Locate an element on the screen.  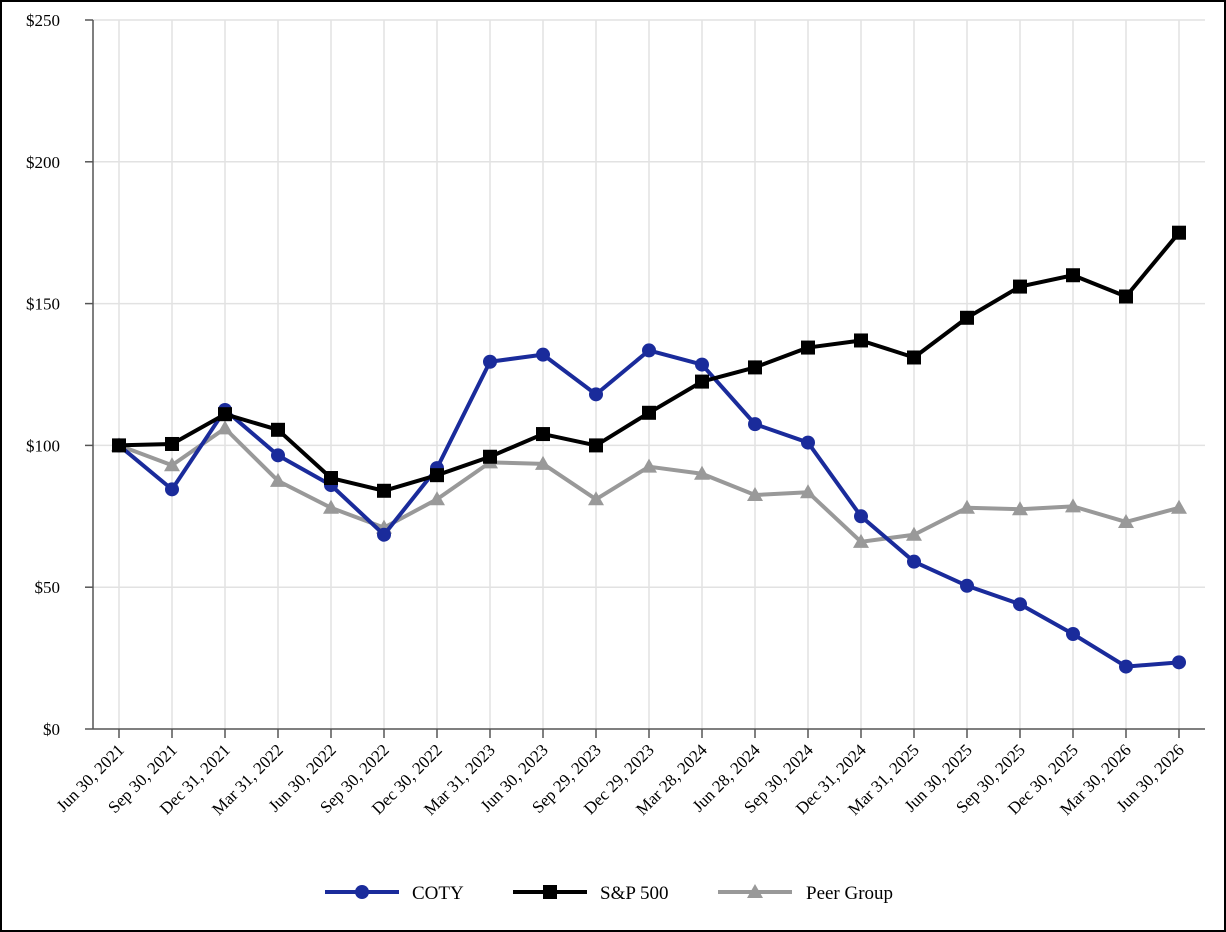
legend-label-s-p-500: S&P 500 is located at coordinates (634, 893).